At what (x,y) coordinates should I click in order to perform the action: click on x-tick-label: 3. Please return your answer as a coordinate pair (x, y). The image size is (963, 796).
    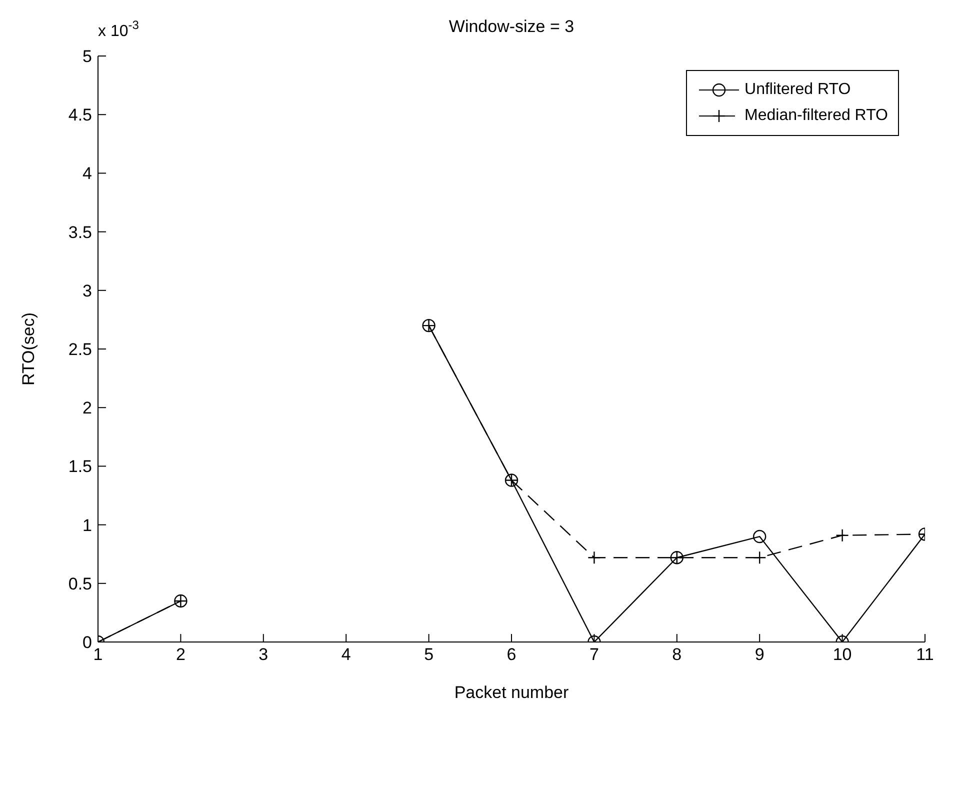
    Looking at the image, I should click on (263, 654).